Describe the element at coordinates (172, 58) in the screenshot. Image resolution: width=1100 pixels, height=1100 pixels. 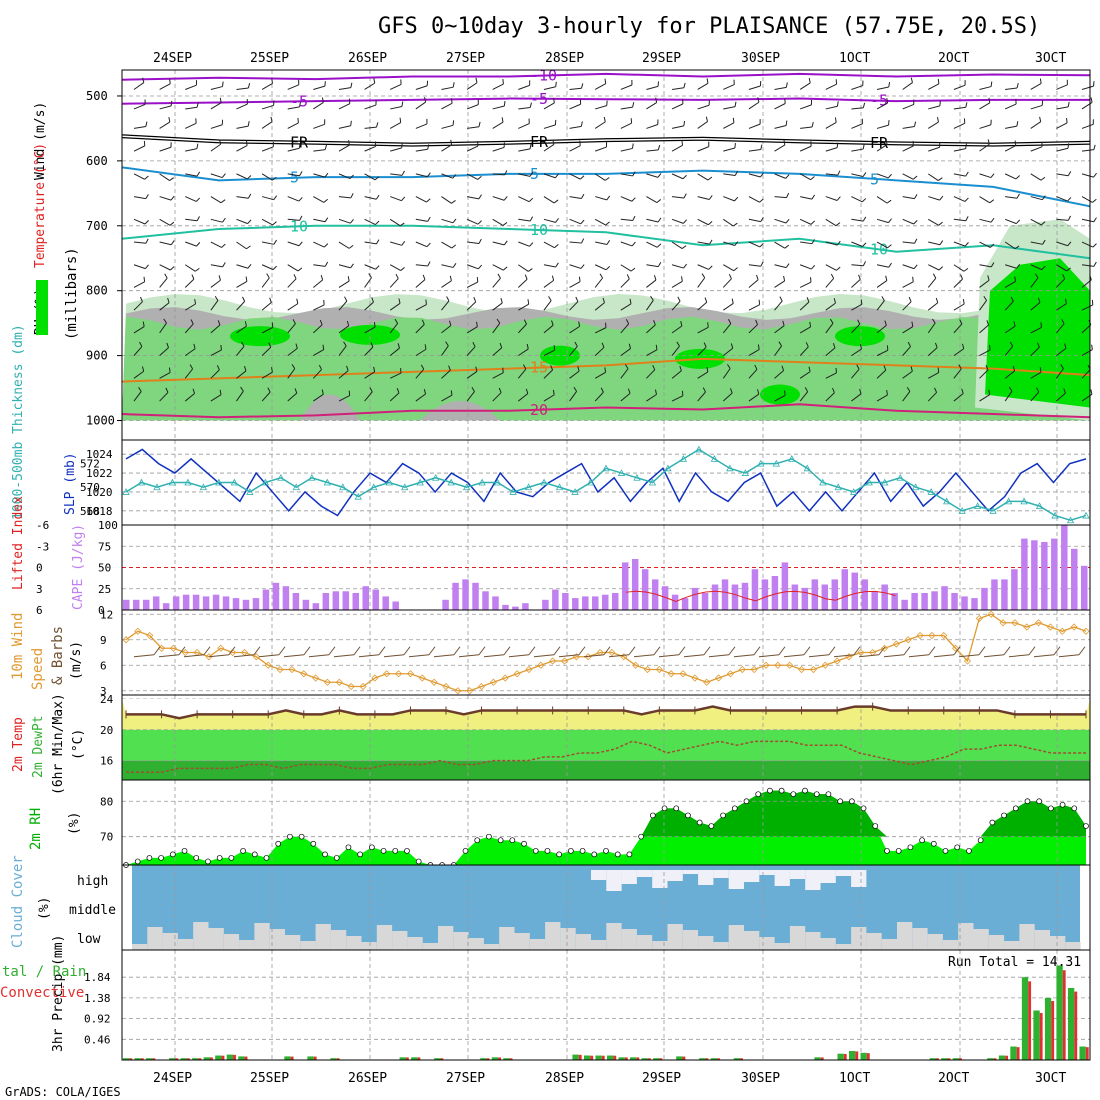
I see `day-label-top: 24SEP` at that location.